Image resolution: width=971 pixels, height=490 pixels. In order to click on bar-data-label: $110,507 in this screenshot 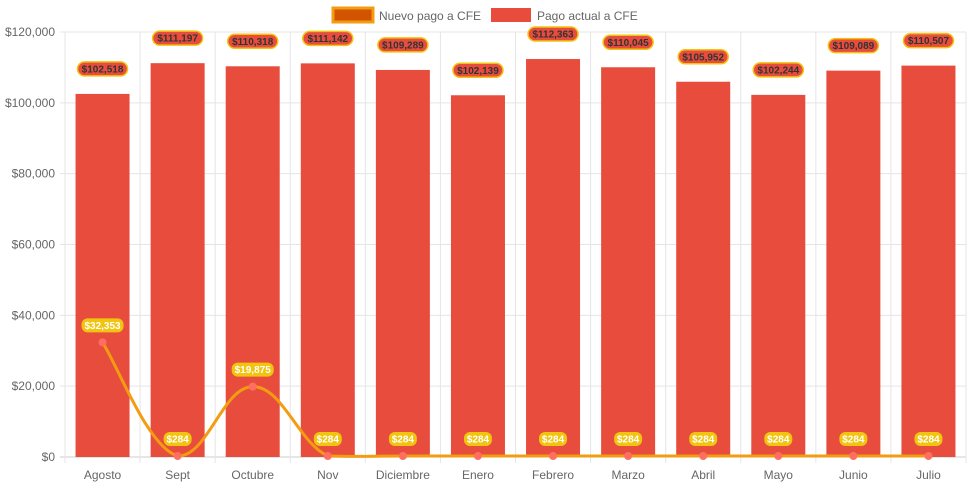, I will do `click(929, 41)`.